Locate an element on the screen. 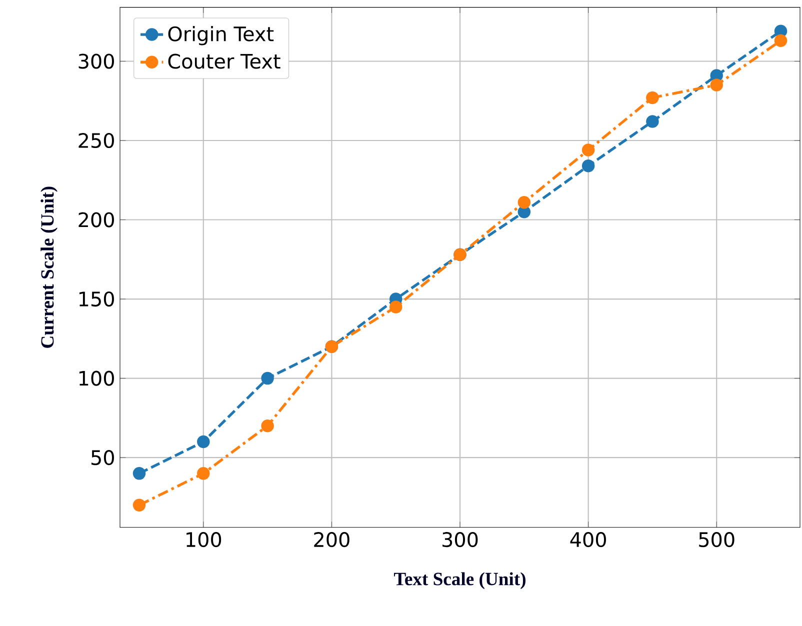 This screenshot has width=802, height=626. y-tick-label: 200 is located at coordinates (96, 220).